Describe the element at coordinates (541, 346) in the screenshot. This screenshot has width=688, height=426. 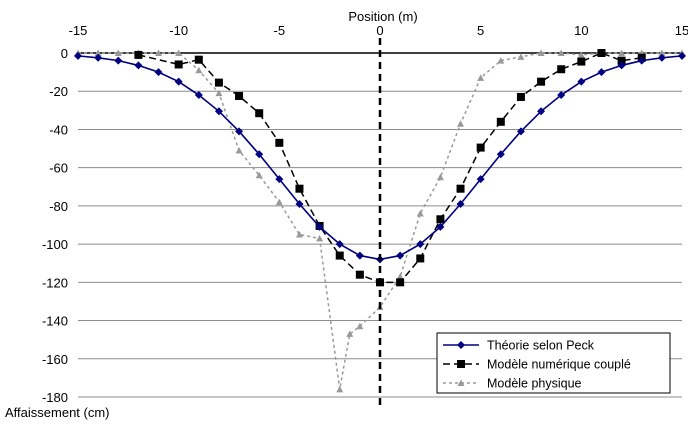
I see `legend-label: Théorie selon Peck` at that location.